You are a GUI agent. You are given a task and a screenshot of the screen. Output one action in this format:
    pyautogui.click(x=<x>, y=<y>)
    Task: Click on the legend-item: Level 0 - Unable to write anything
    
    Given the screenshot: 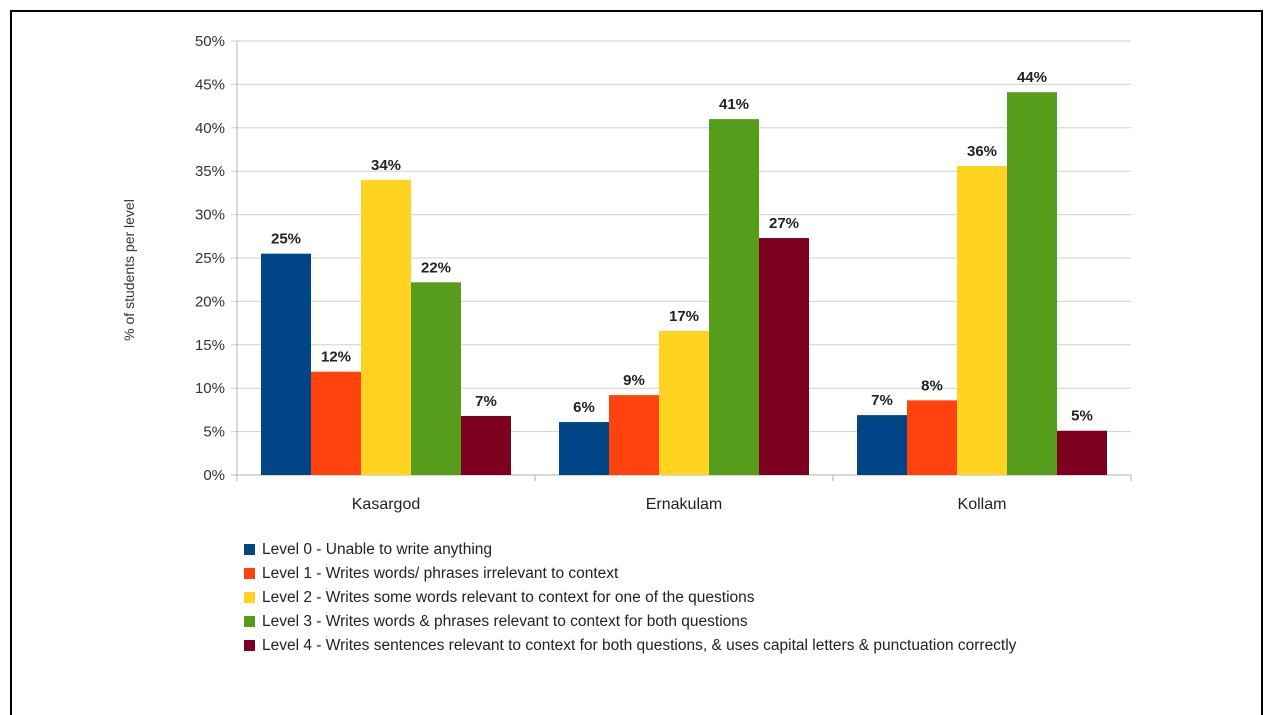 What is the action you would take?
    pyautogui.click(x=704, y=550)
    